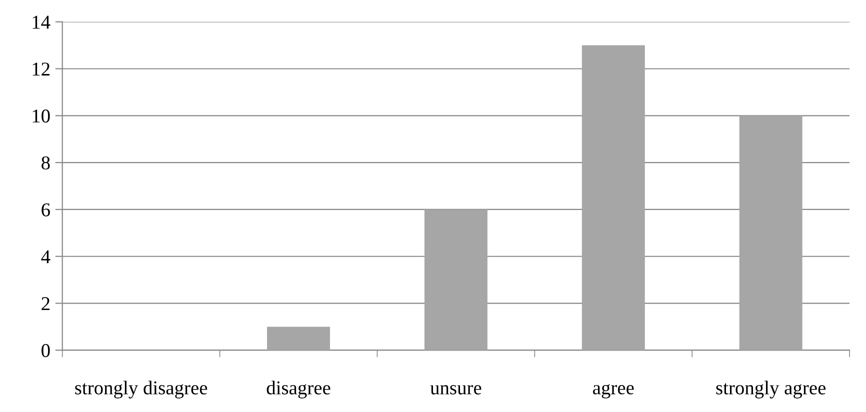 This screenshot has height=412, width=866. I want to click on y-tick-label: 4, so click(45, 257).